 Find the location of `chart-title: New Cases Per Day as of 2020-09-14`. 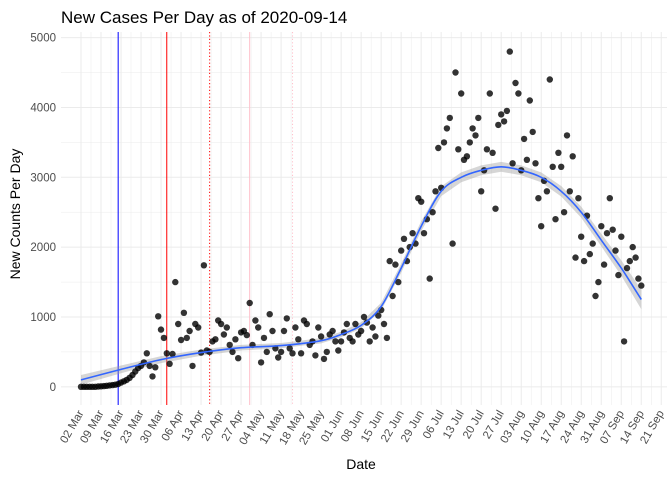

chart-title: New Cases Per Day as of 2020-09-14 is located at coordinates (204, 17).